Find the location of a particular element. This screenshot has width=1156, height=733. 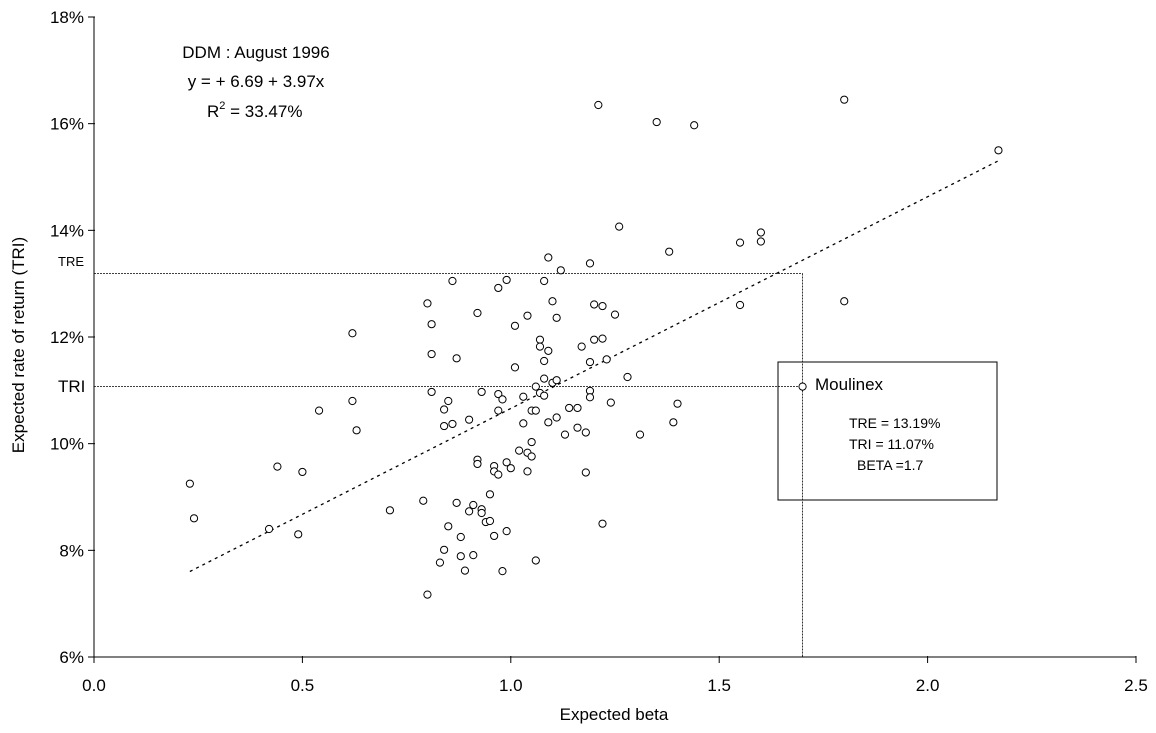

y-tick-label: 10% is located at coordinates (67, 444).